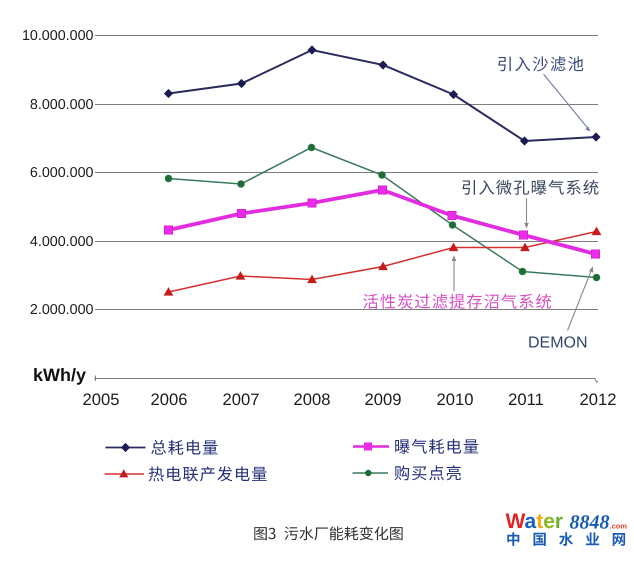 The width and height of the screenshot is (634, 562). Describe the element at coordinates (455, 399) in the screenshot. I see `svg-text: 2010` at that location.